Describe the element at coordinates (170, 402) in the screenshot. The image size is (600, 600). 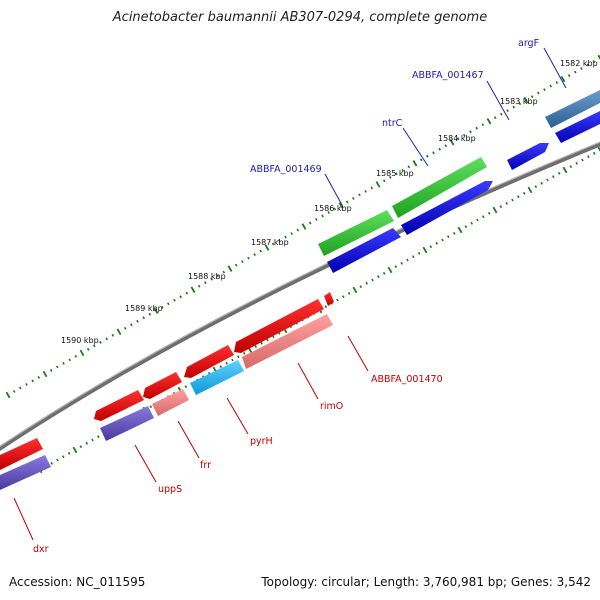
I see `gene-frr` at that location.